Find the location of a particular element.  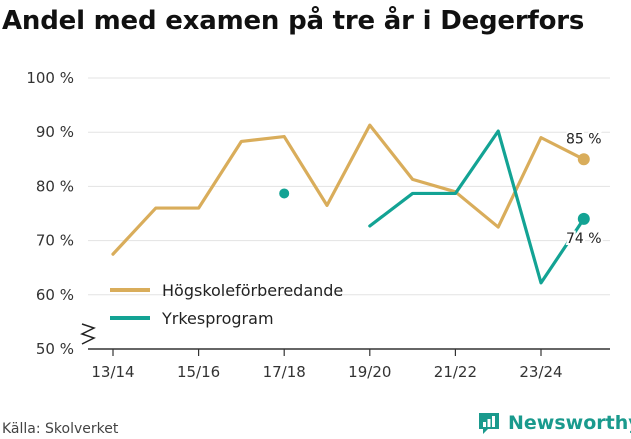

y-tick-label: 70 % is located at coordinates (55, 241).